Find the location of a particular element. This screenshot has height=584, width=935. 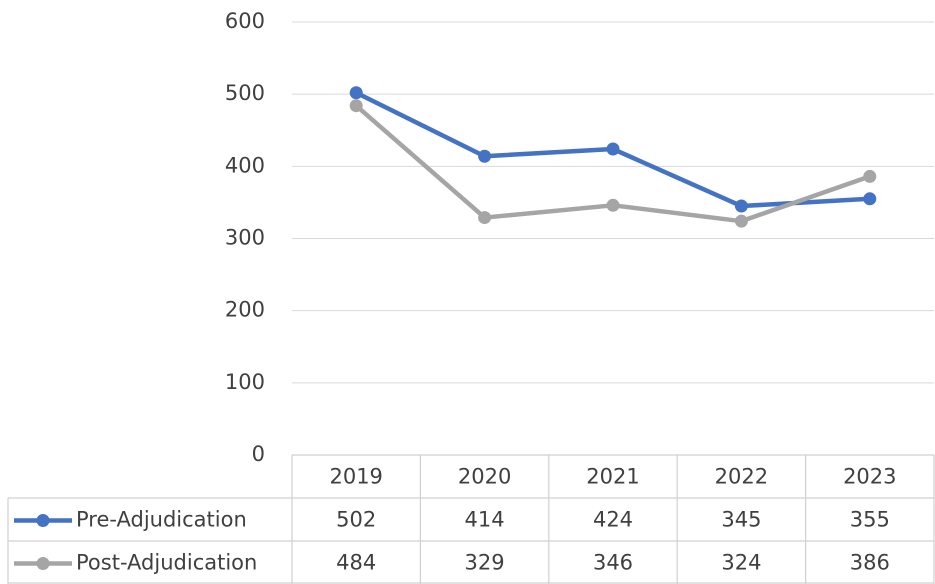

table-cell: 414 is located at coordinates (485, 520).